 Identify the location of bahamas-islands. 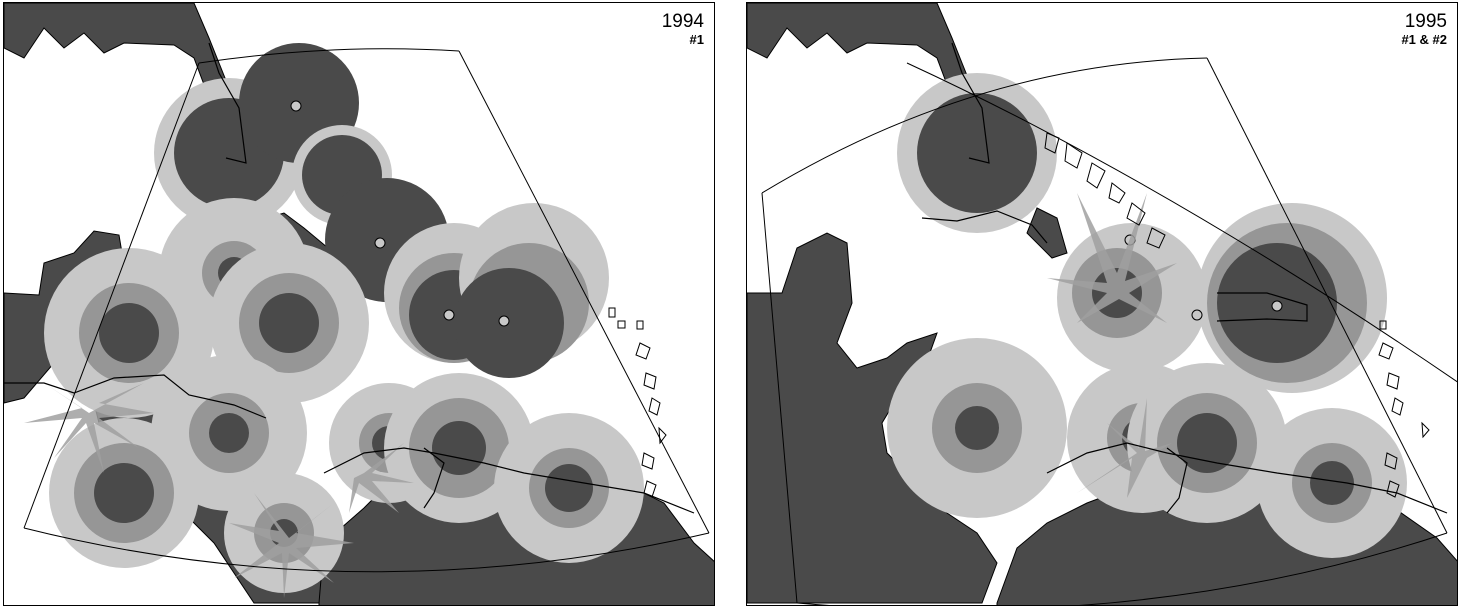
(1105, 190).